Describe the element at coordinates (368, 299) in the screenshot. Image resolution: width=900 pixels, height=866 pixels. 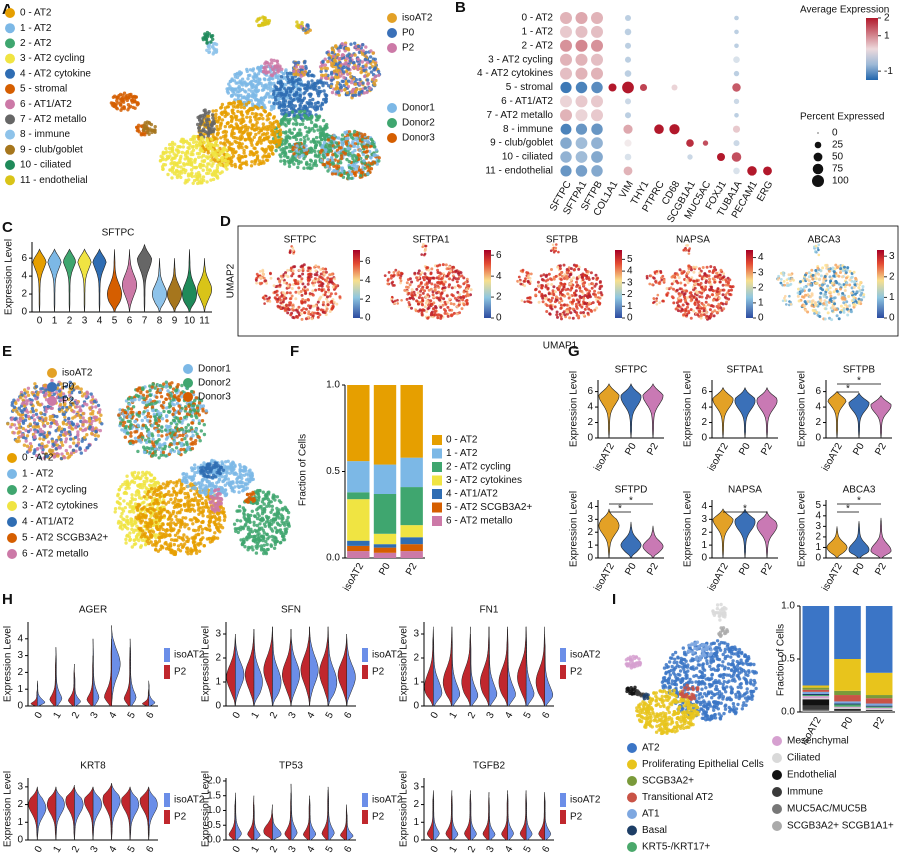
I see `colorbar-label: 2` at that location.